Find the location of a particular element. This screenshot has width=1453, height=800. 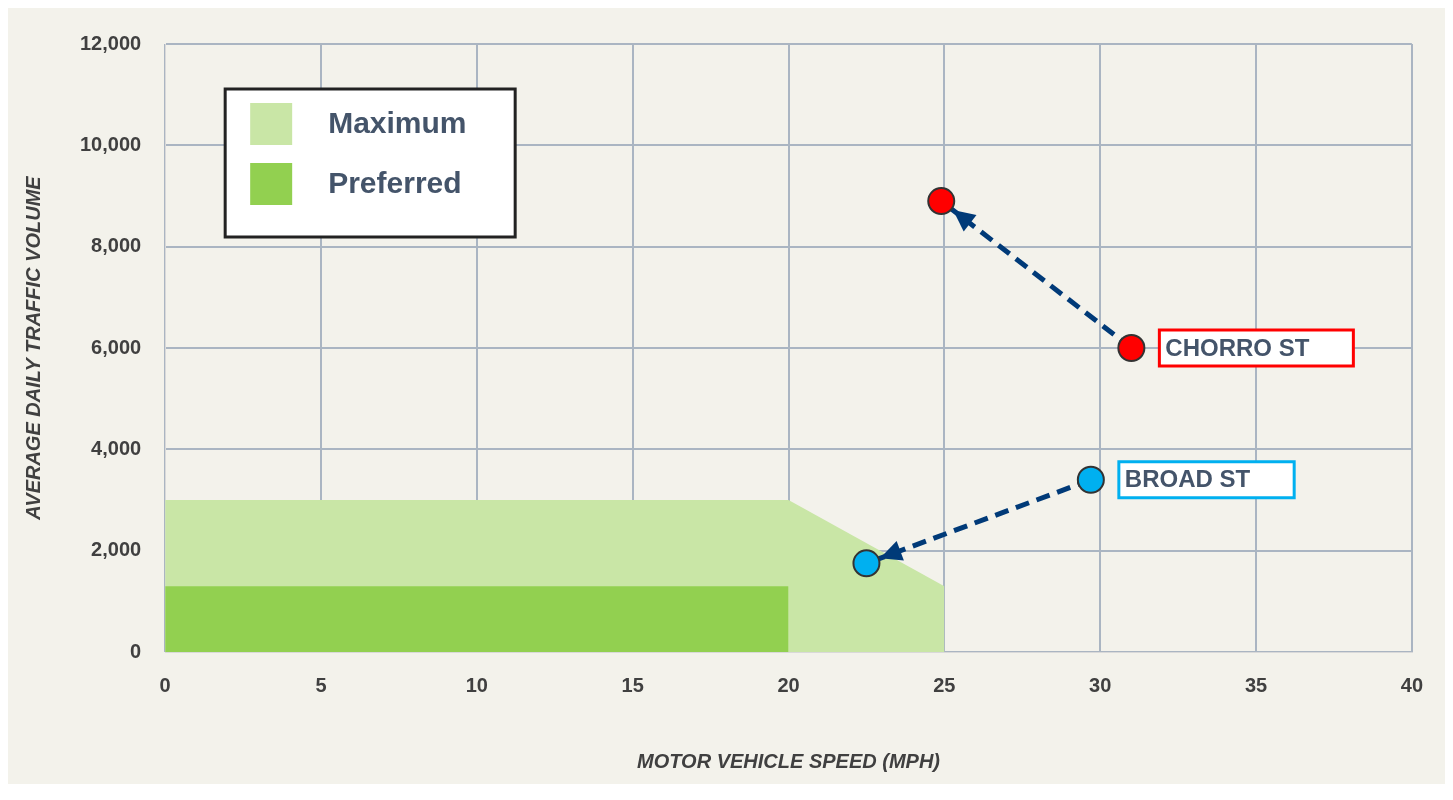

legend-label: Preferred is located at coordinates (395, 183).